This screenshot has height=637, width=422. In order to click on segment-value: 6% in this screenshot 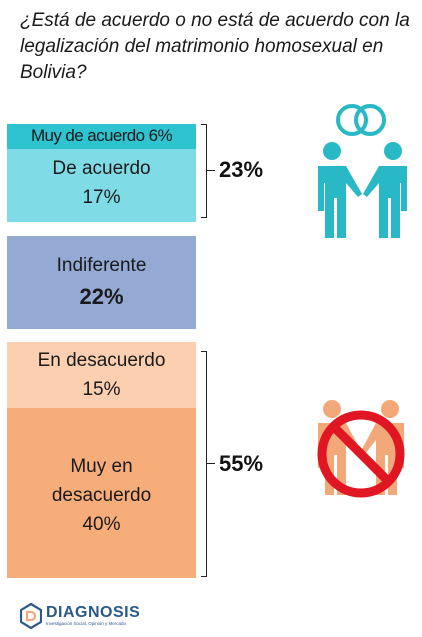, I will do `click(160, 135)`.